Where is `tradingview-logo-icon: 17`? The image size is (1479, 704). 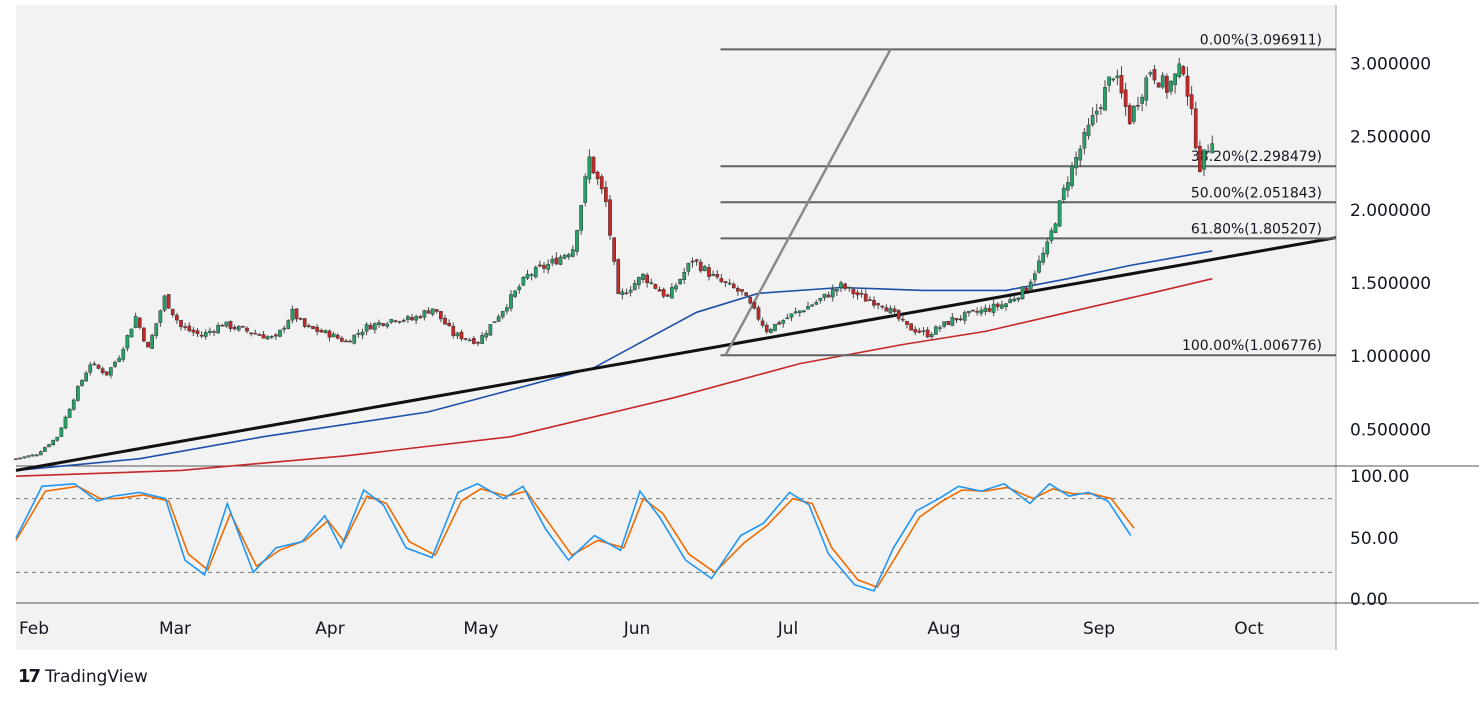
tradingview-logo-icon: 17 is located at coordinates (29, 676).